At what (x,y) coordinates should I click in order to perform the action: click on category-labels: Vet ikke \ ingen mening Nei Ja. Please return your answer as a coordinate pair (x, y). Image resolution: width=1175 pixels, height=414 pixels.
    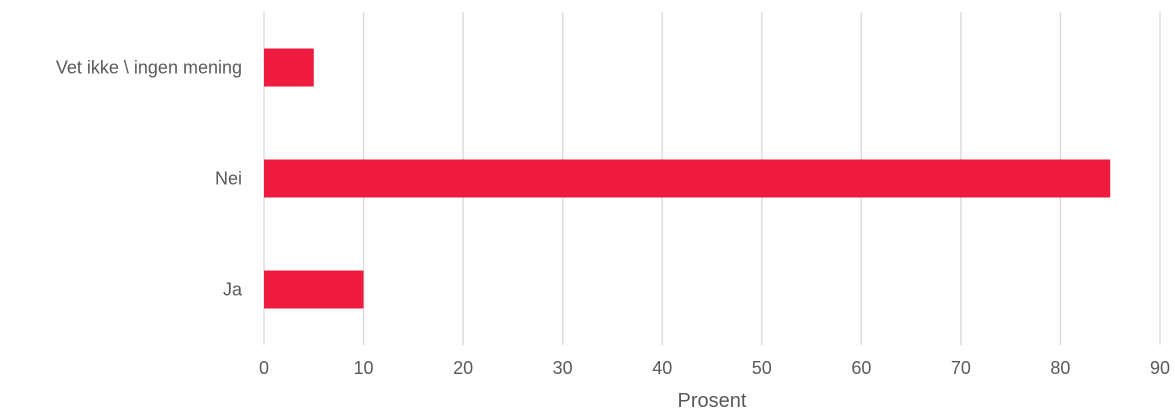
    Looking at the image, I should click on (149, 179).